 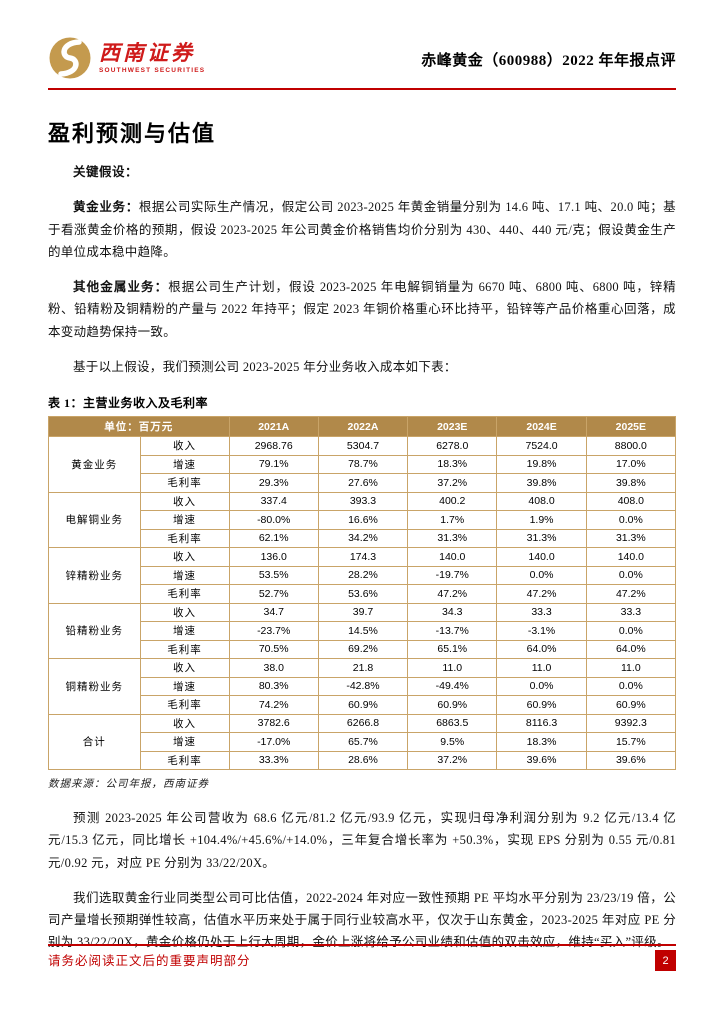 I want to click on value-cell: 5304.7, so click(x=363, y=446).